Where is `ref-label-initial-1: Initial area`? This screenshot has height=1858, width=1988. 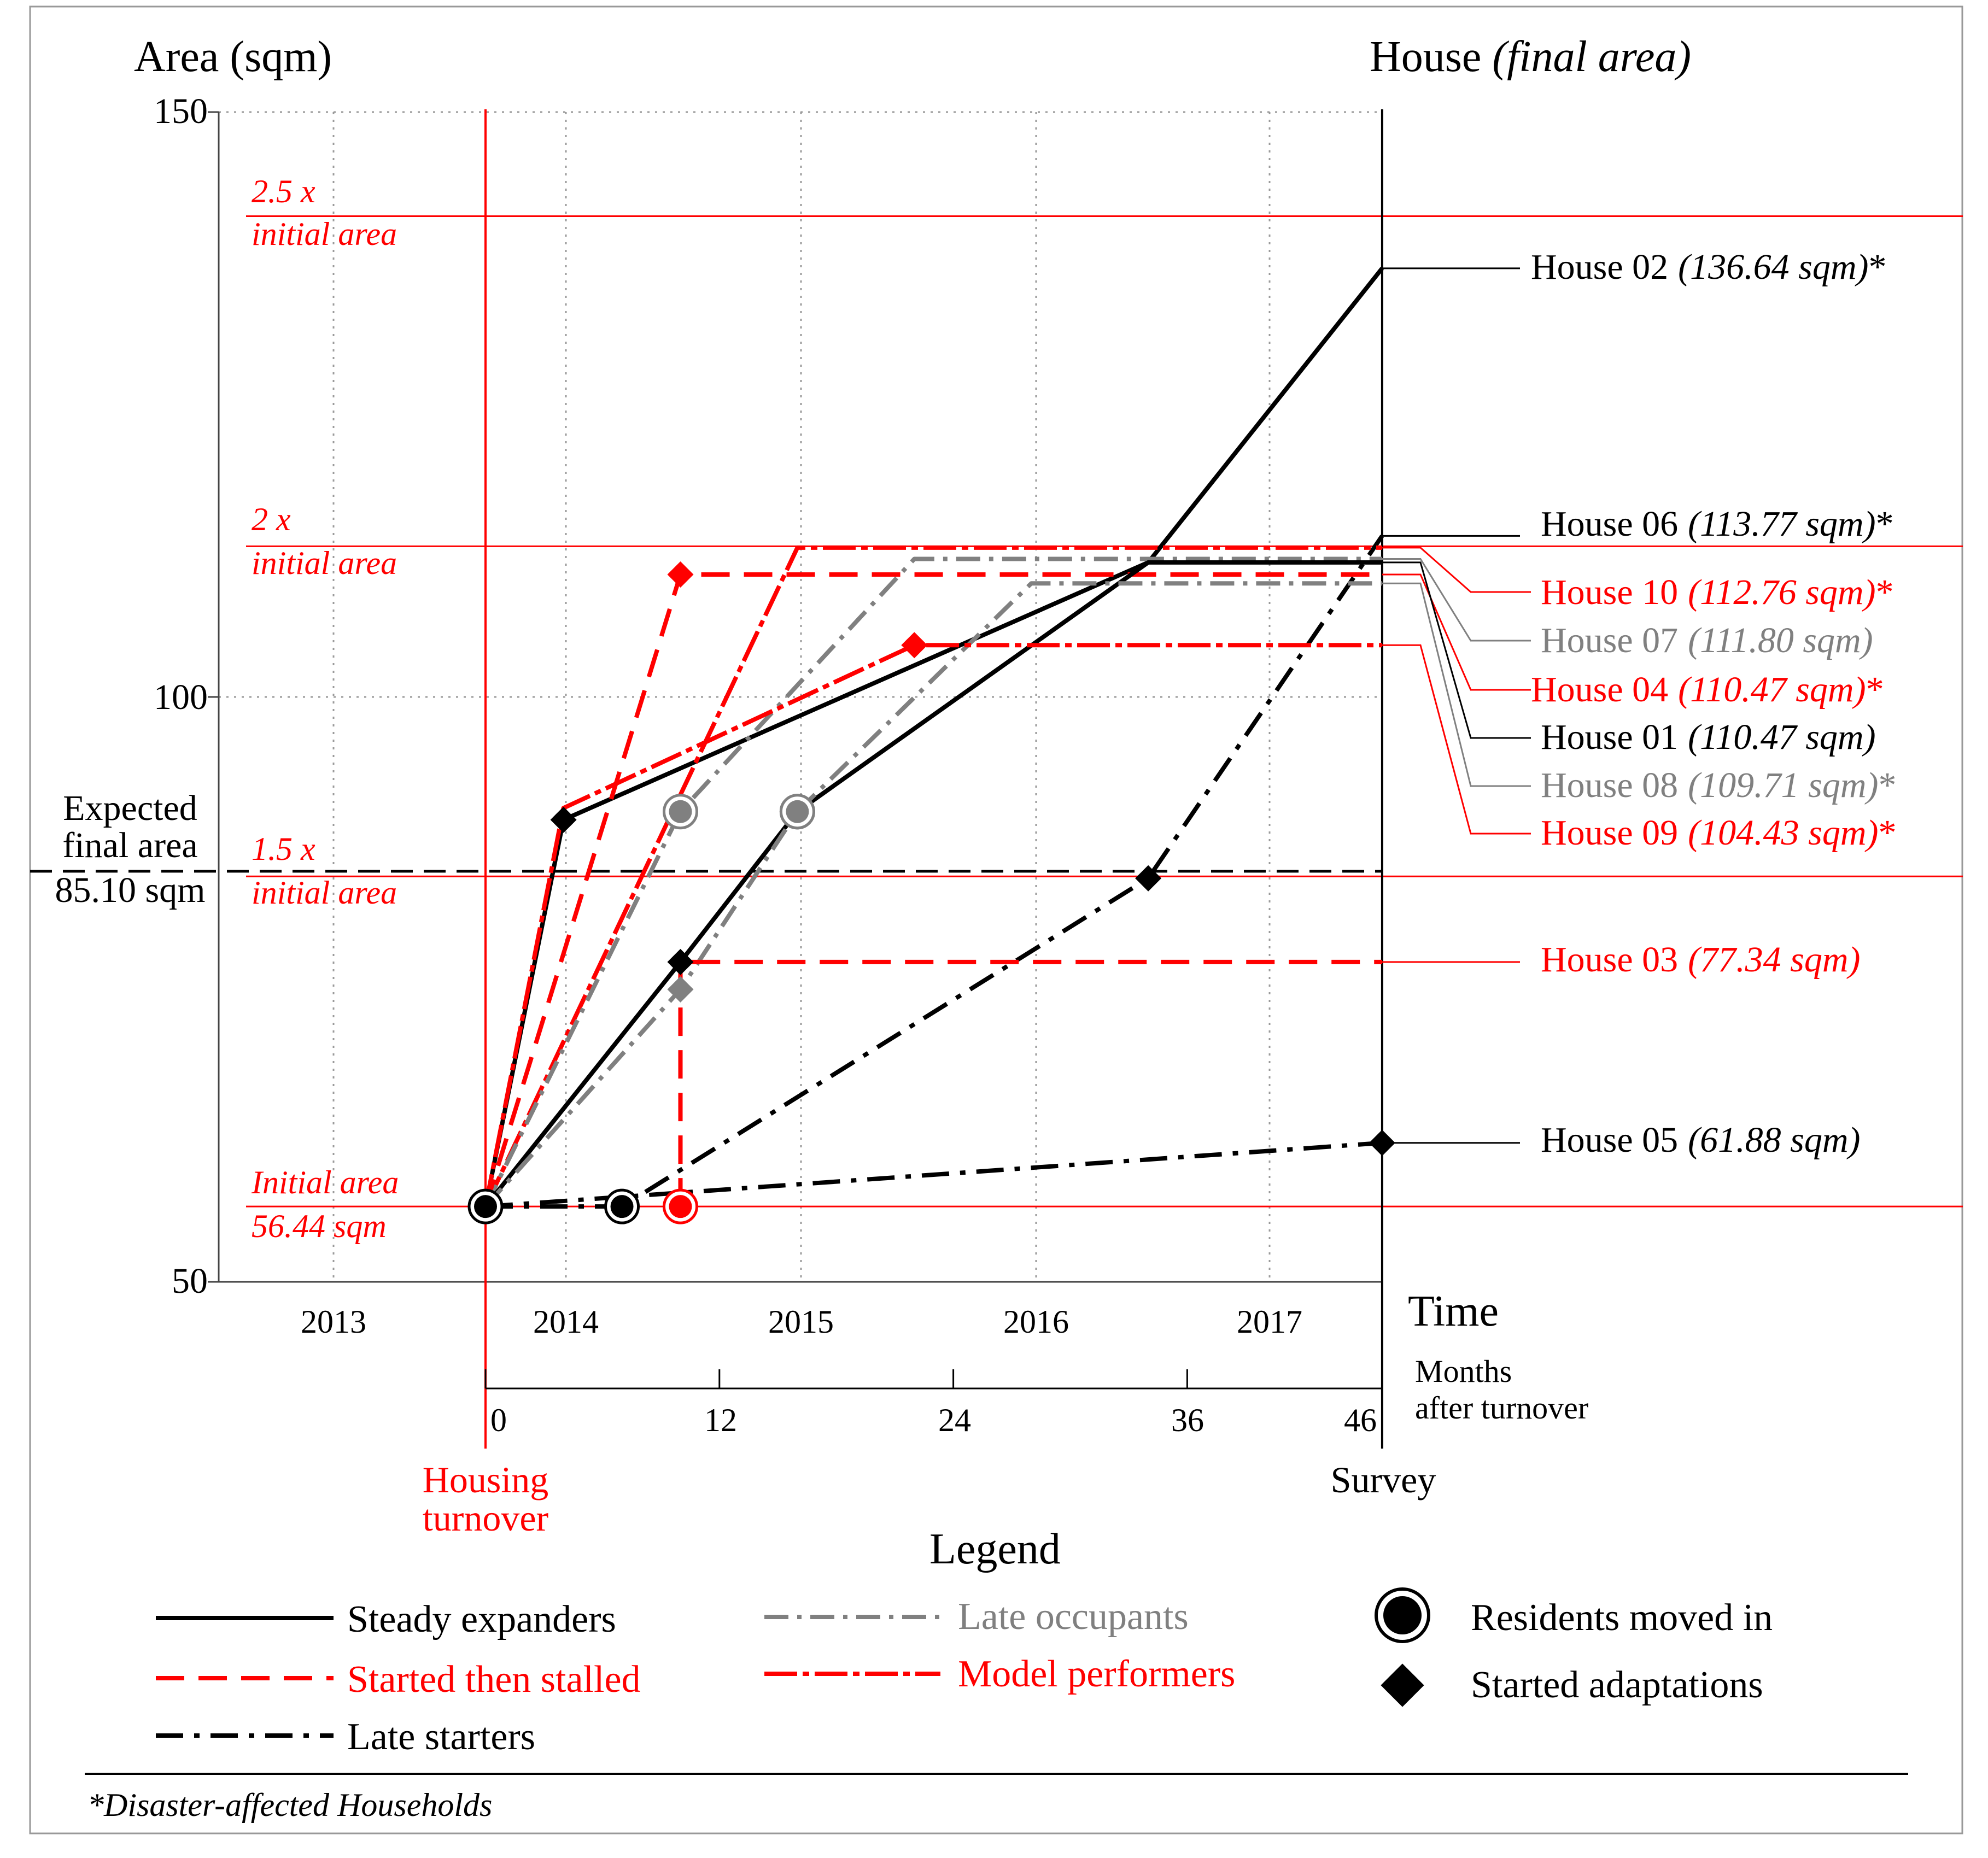 ref-label-initial-1: Initial area is located at coordinates (325, 1182).